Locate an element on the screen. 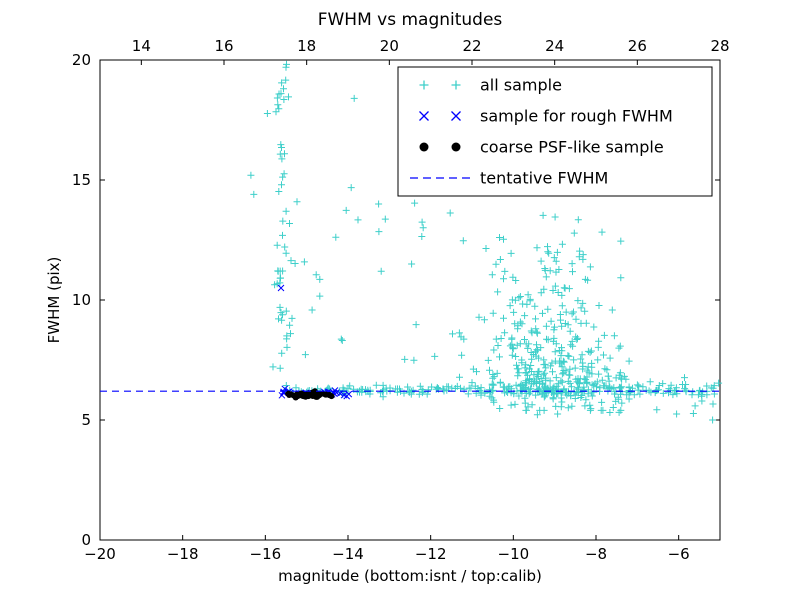 This screenshot has width=800, height=600. x-tick-label: −6 is located at coordinates (679, 554).